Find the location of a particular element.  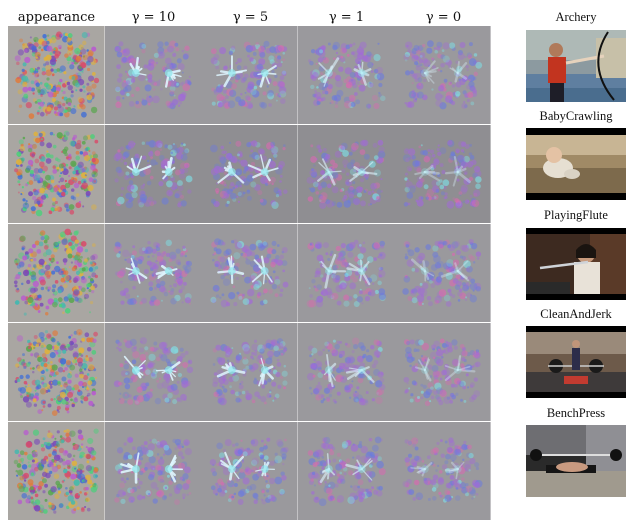

grid-row-babycrawling is located at coordinates (249, 174).